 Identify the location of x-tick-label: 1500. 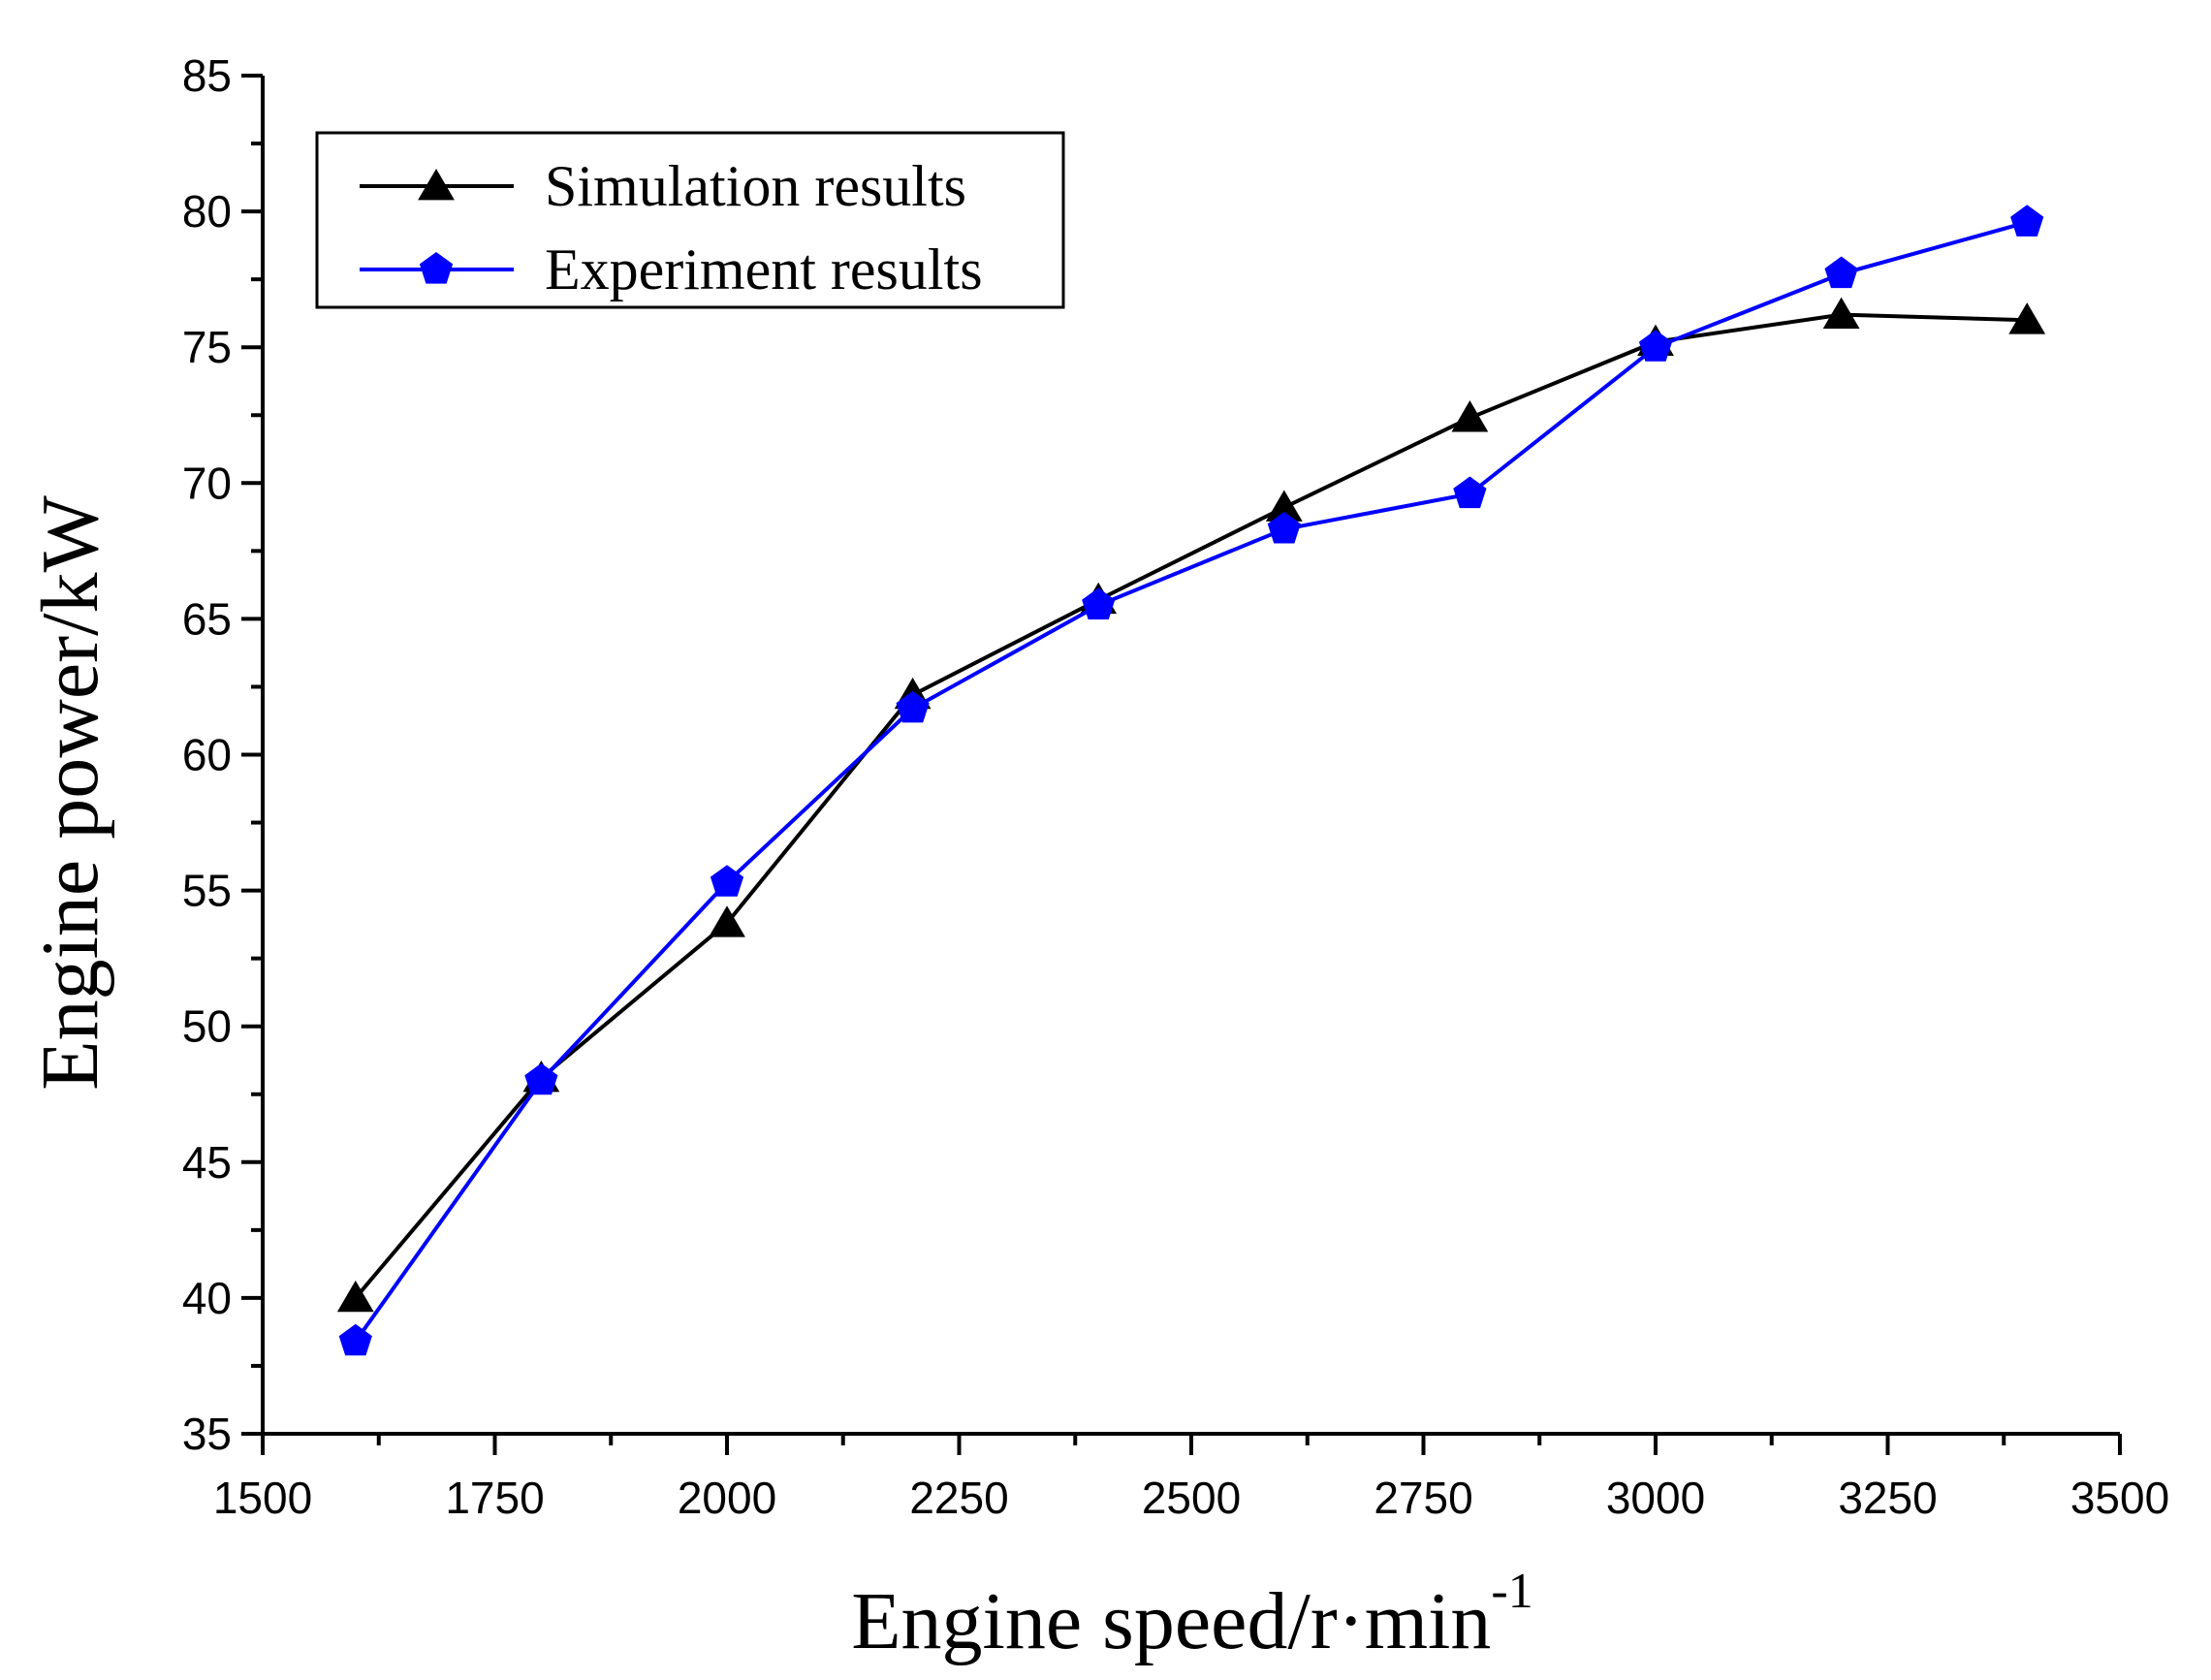
(263, 1498).